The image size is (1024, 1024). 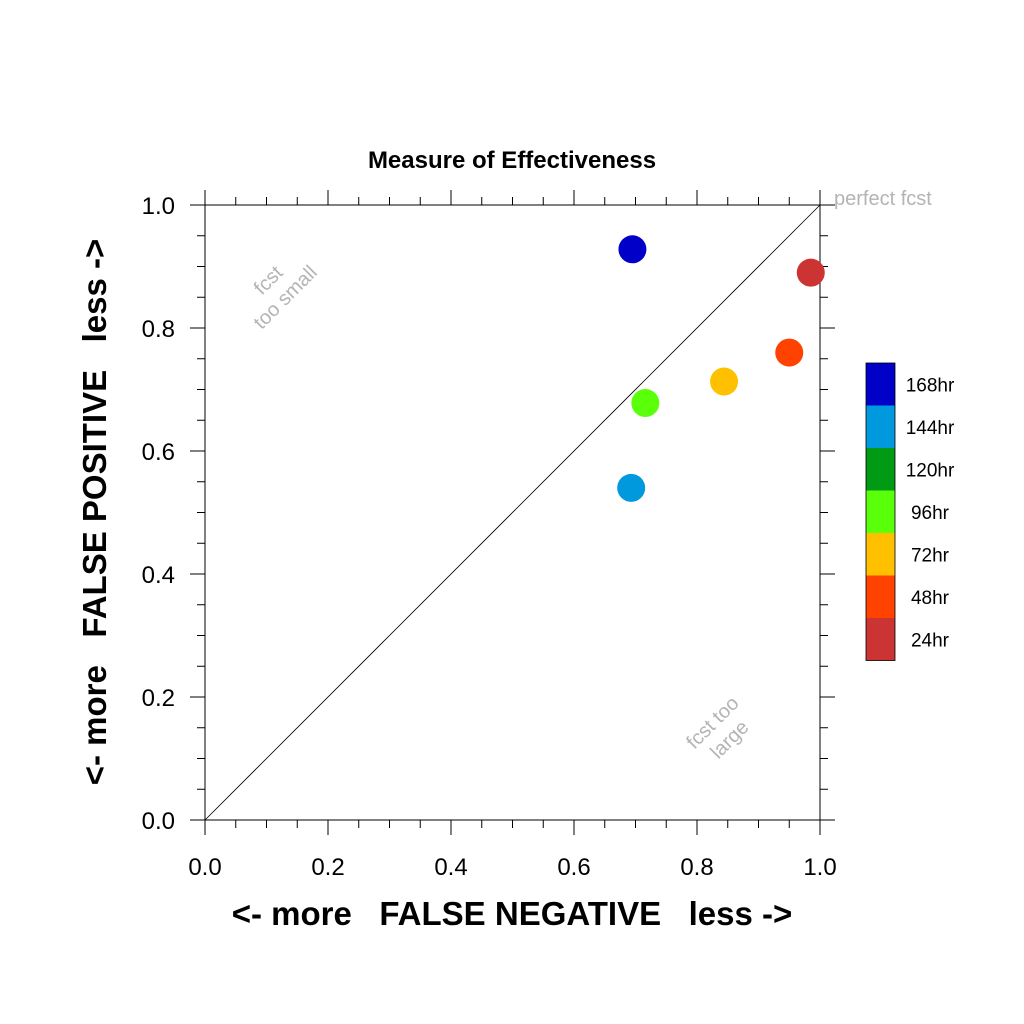 What do you see at coordinates (512, 913) in the screenshot?
I see `x-axis-label: <- more FALSE NEGATIVE less ->` at bounding box center [512, 913].